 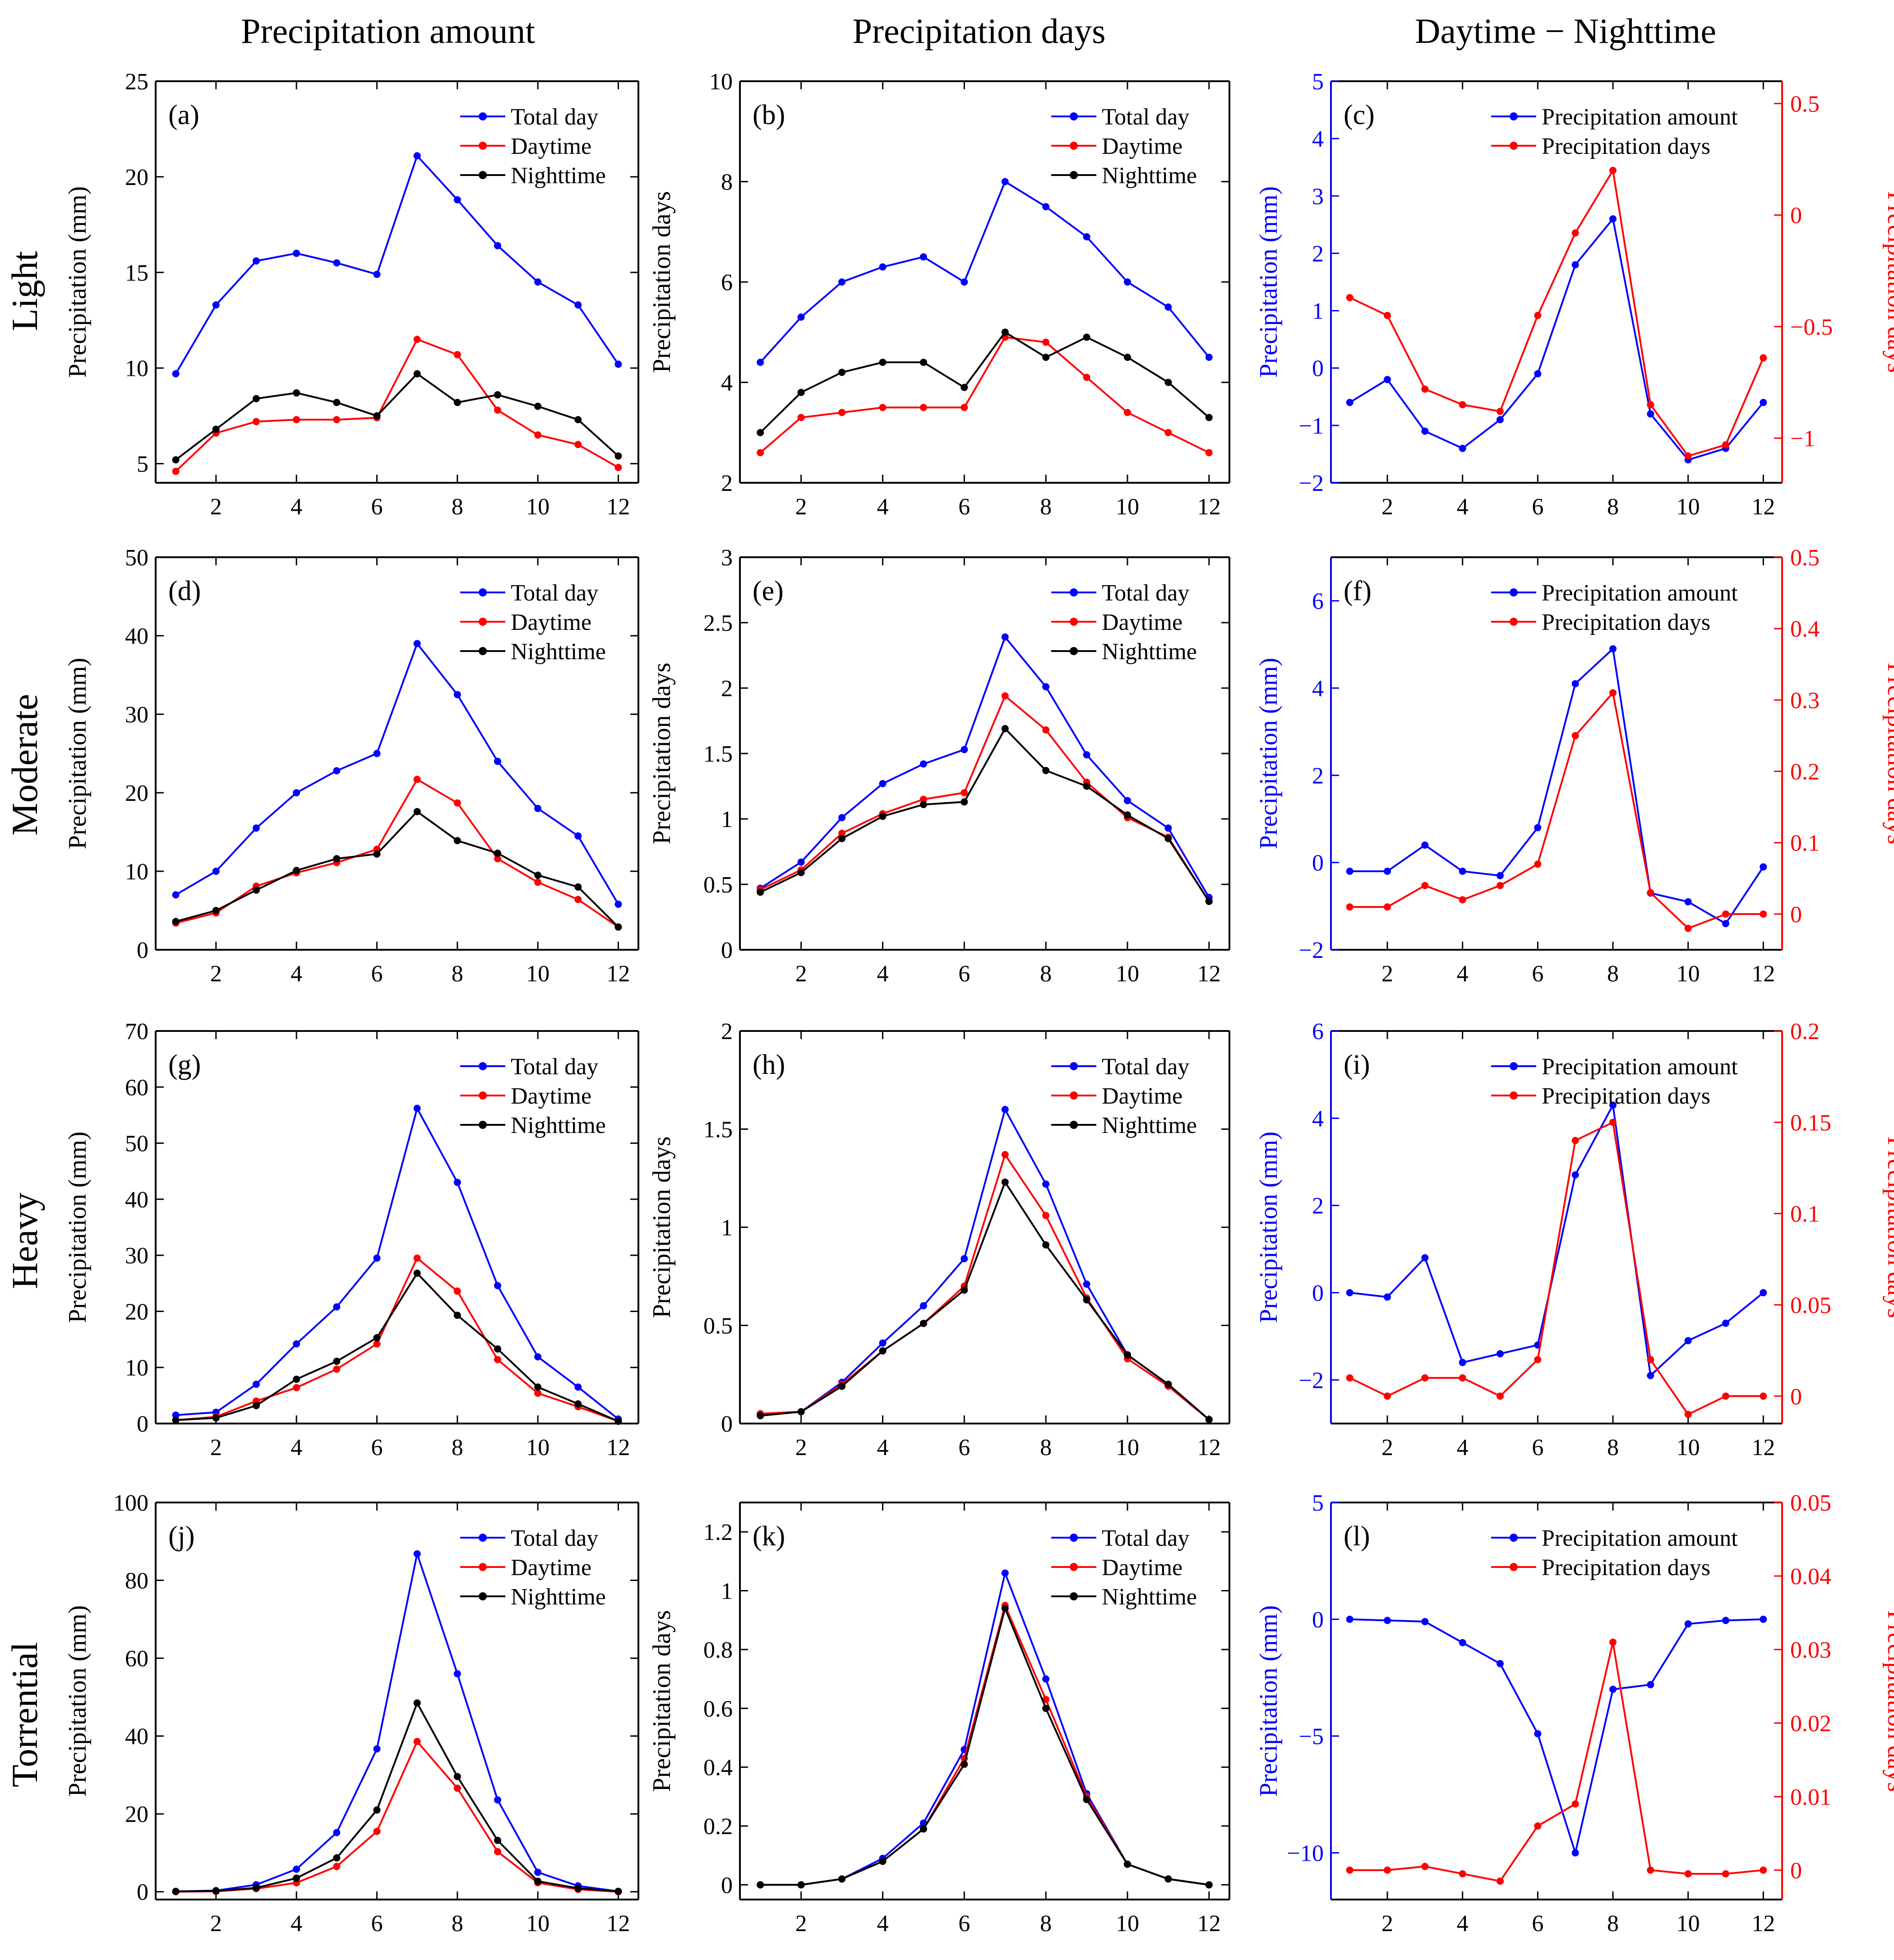 I want to click on y-tick-label-right: 0.03, so click(x=1810, y=1650).